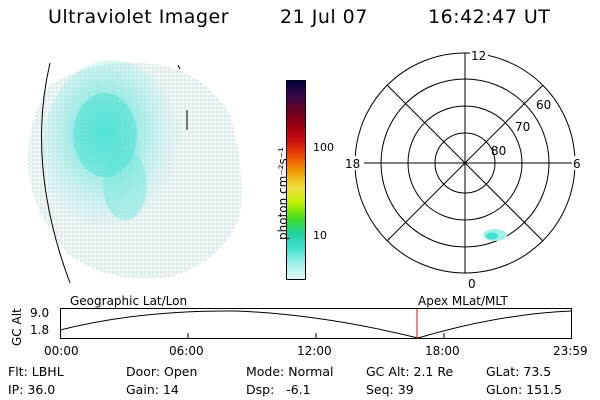  Describe the element at coordinates (498, 151) in the screenshot. I see `lat-label-80: 80` at that location.